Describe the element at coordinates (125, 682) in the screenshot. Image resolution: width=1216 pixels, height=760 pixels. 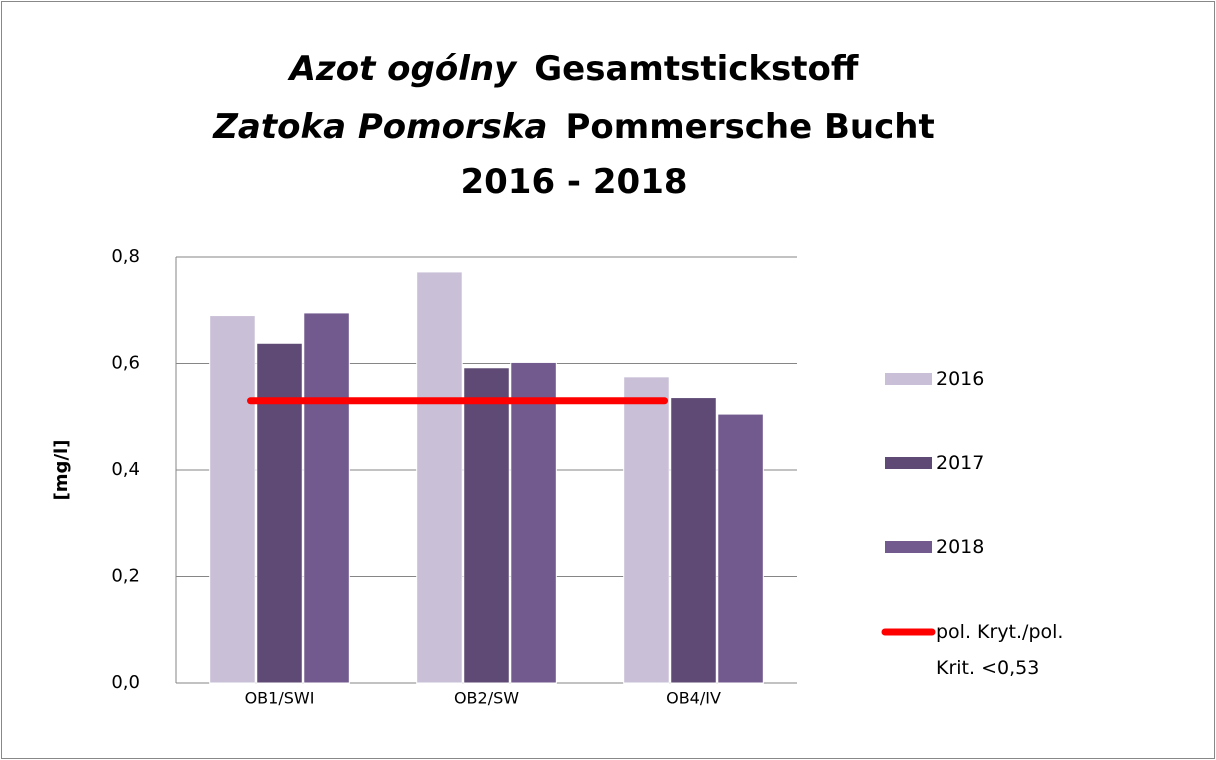
I see `y-tick-label: 0,0` at that location.